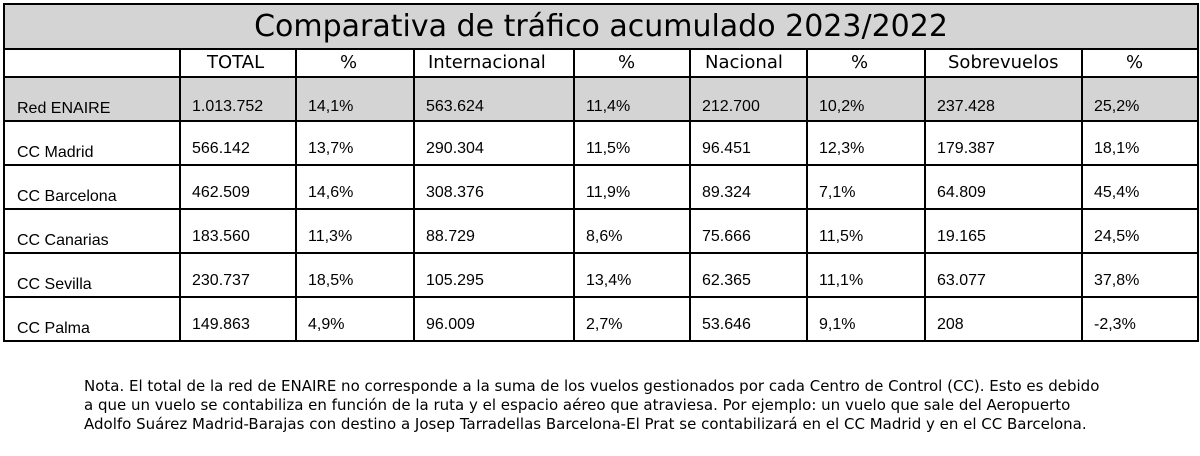 The height and width of the screenshot is (456, 1200). Describe the element at coordinates (1140, 143) in the screenshot. I see `sobrevuelos-pct-cell: 18,1%` at that location.